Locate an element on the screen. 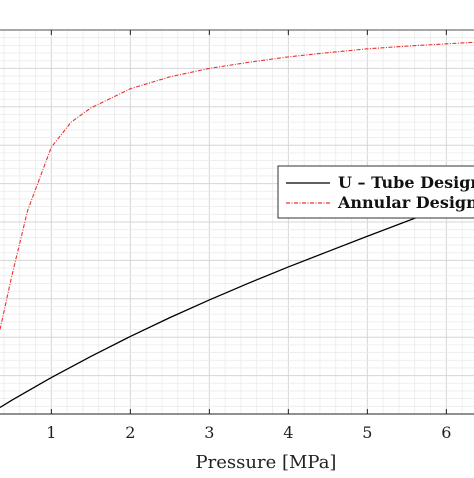 This screenshot has height=478, width=474. x-tick-label: 5 is located at coordinates (367, 432).